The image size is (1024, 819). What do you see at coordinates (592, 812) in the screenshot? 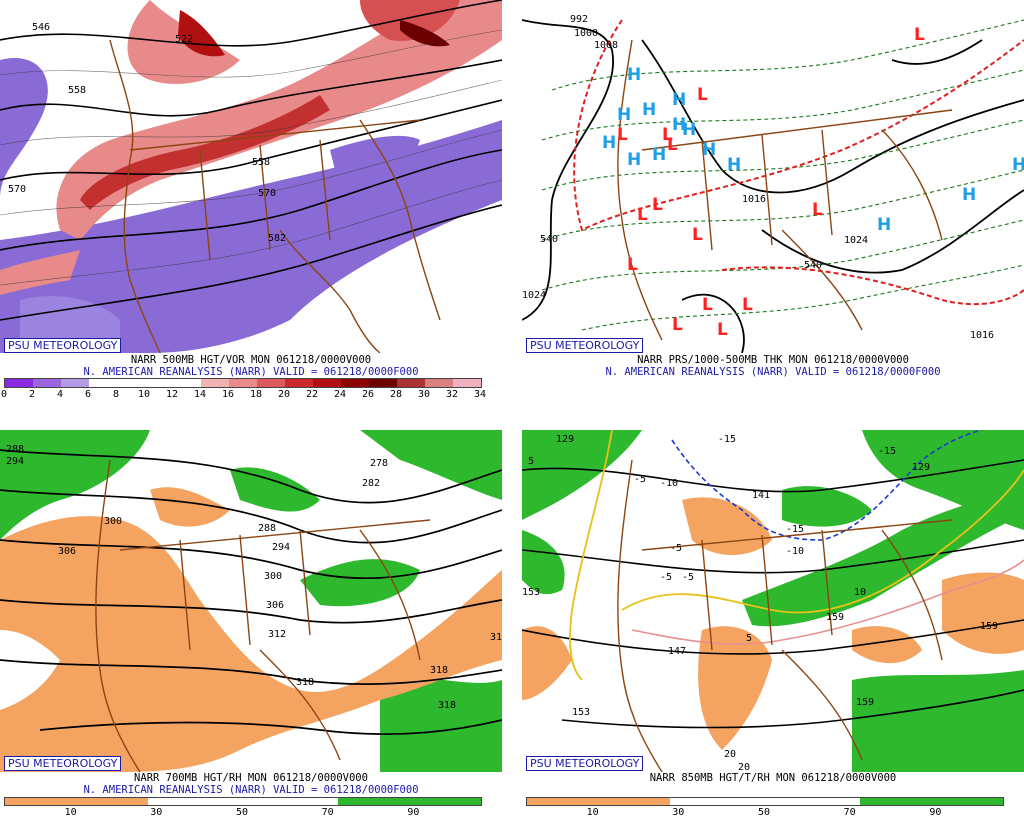
I see `colorbar-tick-label: 10` at bounding box center [592, 812].